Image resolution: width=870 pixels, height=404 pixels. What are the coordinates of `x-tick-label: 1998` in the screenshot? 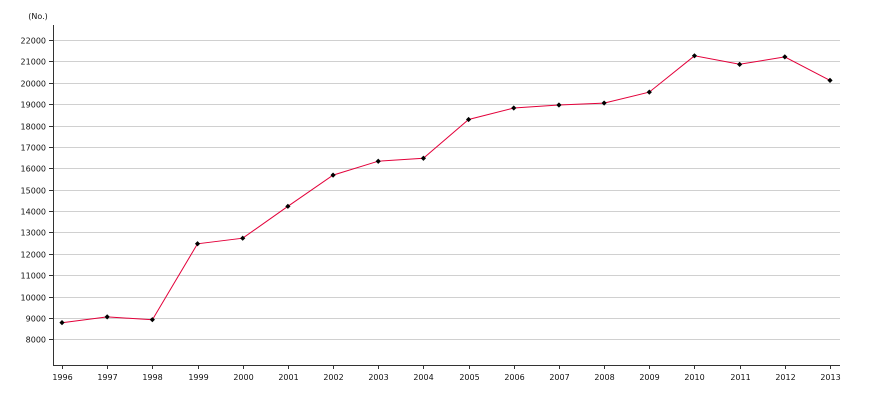 It's located at (152, 377).